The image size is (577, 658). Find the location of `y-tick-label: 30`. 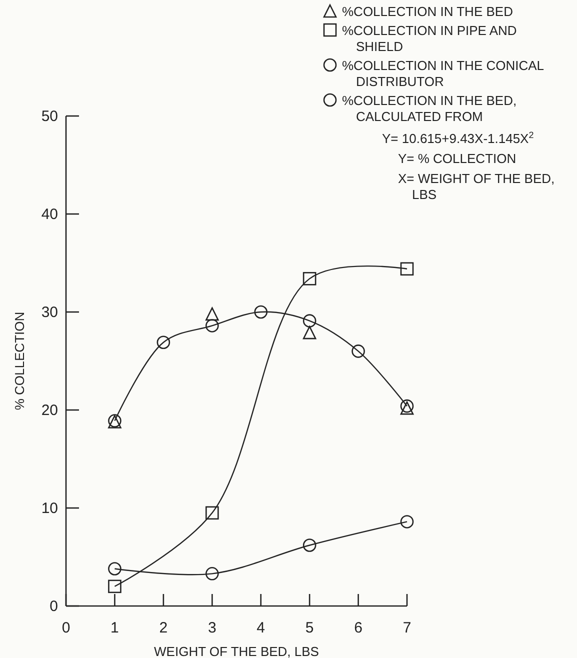

y-tick-label: 30 is located at coordinates (49, 312).